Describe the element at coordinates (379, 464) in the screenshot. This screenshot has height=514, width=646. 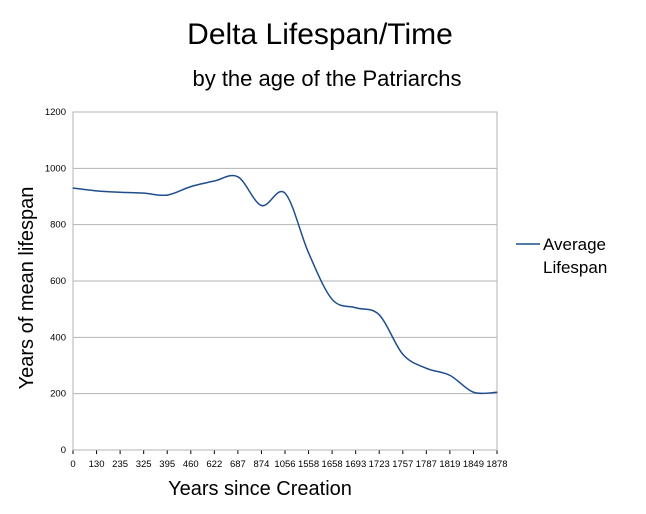
I see `x-tick-label: 1723` at that location.